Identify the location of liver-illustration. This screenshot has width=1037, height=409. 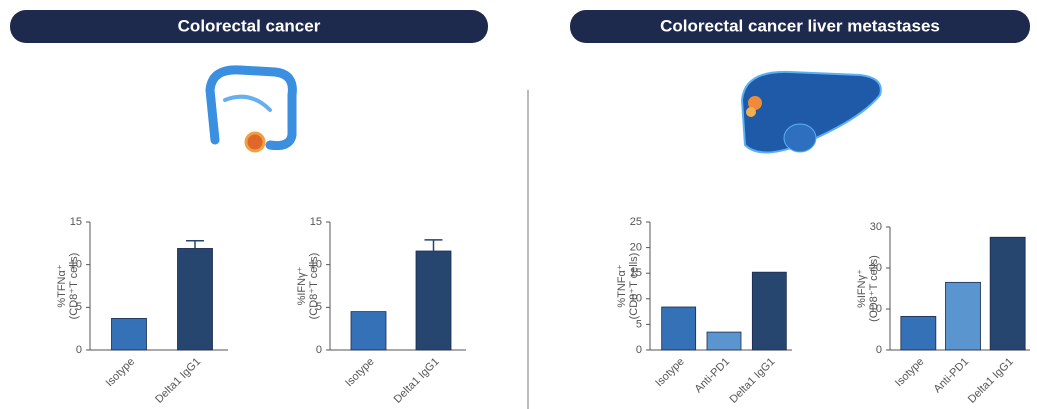
(811, 112).